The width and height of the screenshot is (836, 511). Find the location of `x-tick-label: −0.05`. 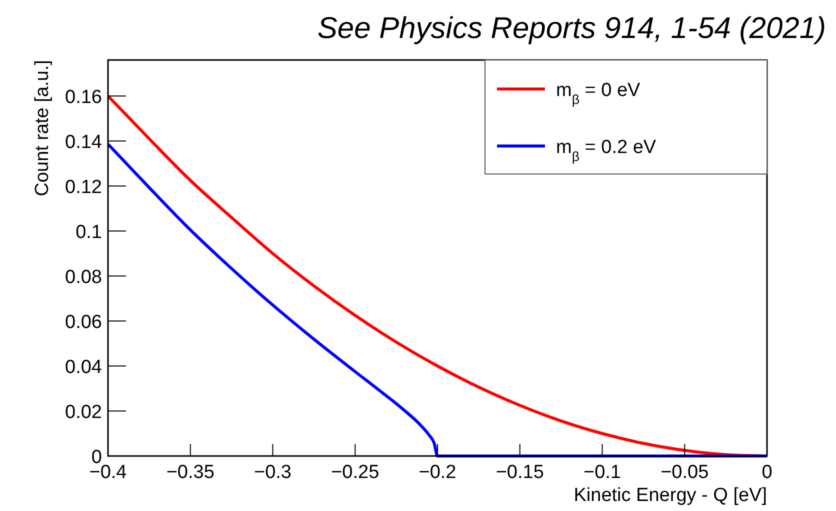

x-tick-label: −0.05 is located at coordinates (684, 472).